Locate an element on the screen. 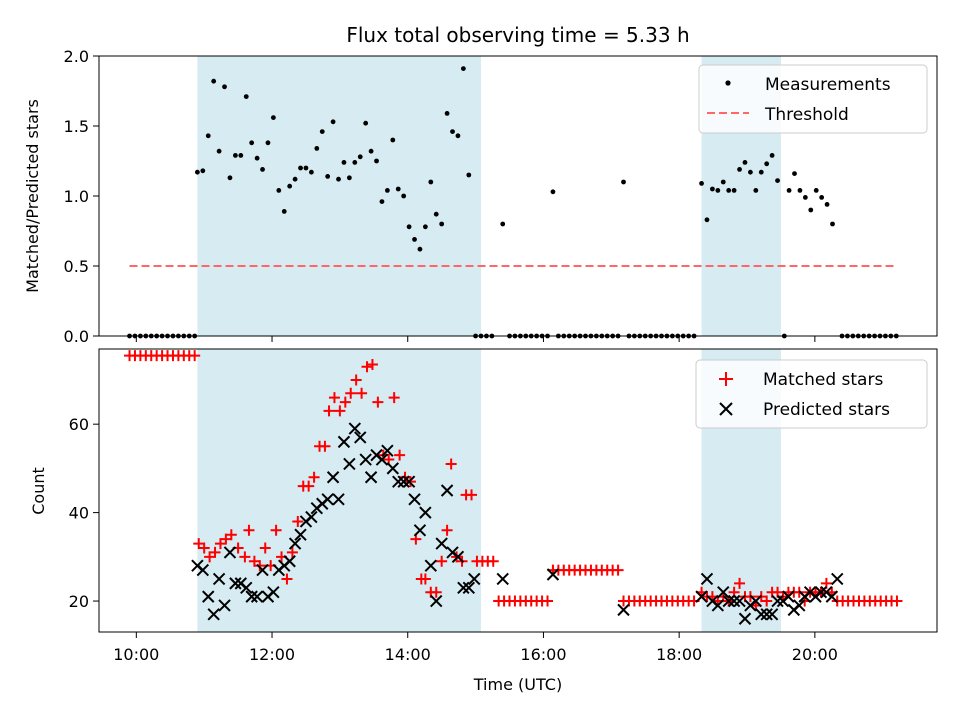 Image resolution: width=960 pixels, height=720 pixels. legend-threshold-label: Threshold is located at coordinates (806, 115).